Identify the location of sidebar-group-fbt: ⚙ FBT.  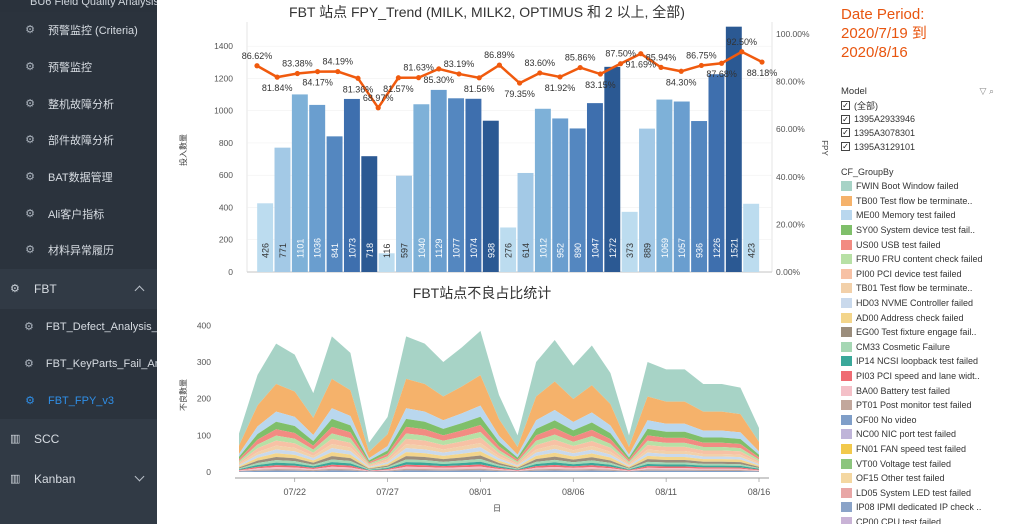
(78, 288).